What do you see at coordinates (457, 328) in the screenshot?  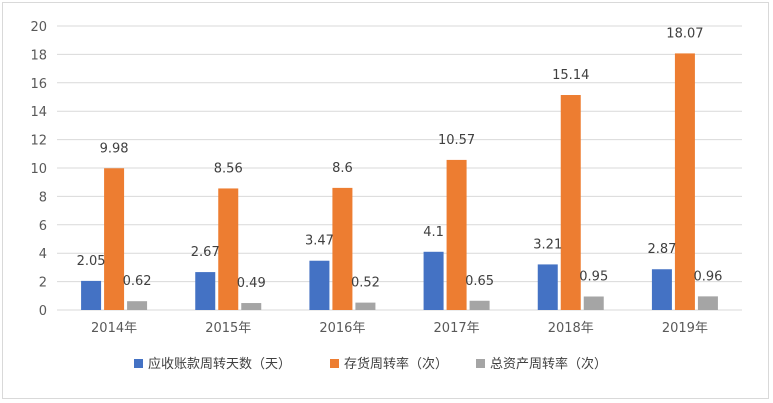 I see `x-tick-label: 2017年` at bounding box center [457, 328].